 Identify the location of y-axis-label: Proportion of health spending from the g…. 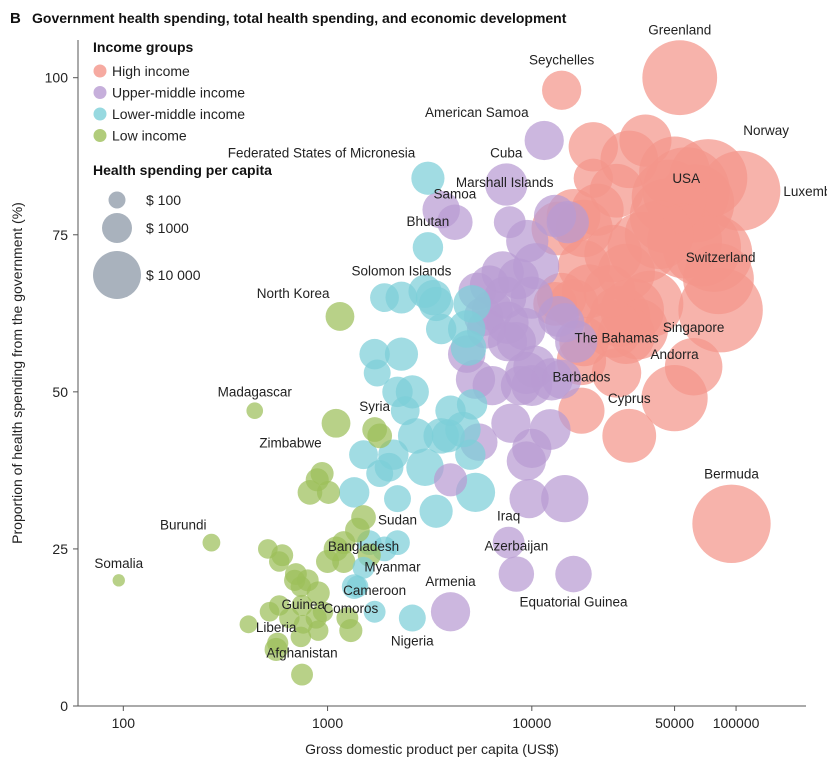
(17, 373).